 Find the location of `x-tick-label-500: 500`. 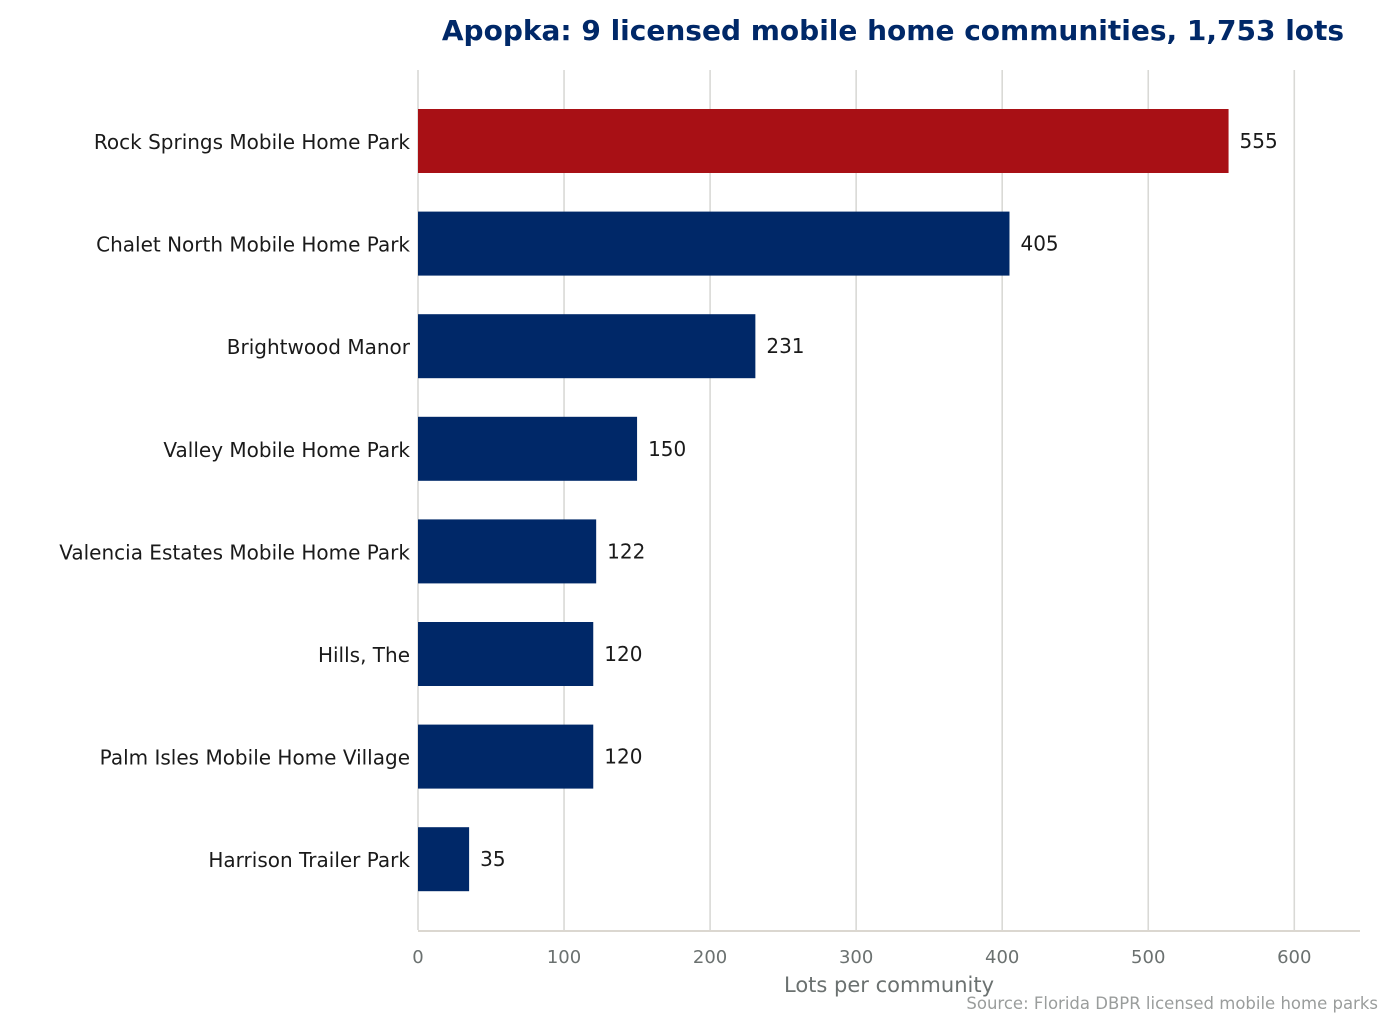

x-tick-label-500: 500 is located at coordinates (1148, 957).